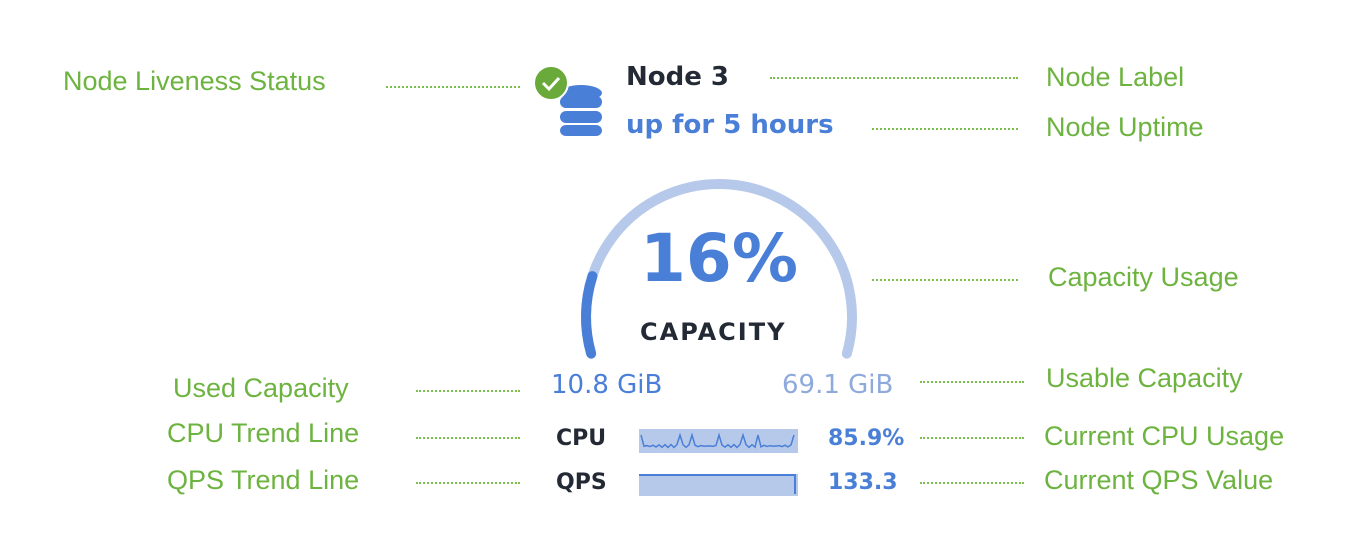 The width and height of the screenshot is (1348, 548). I want to click on annotation-used-capacity: Used Capacity, so click(261, 388).